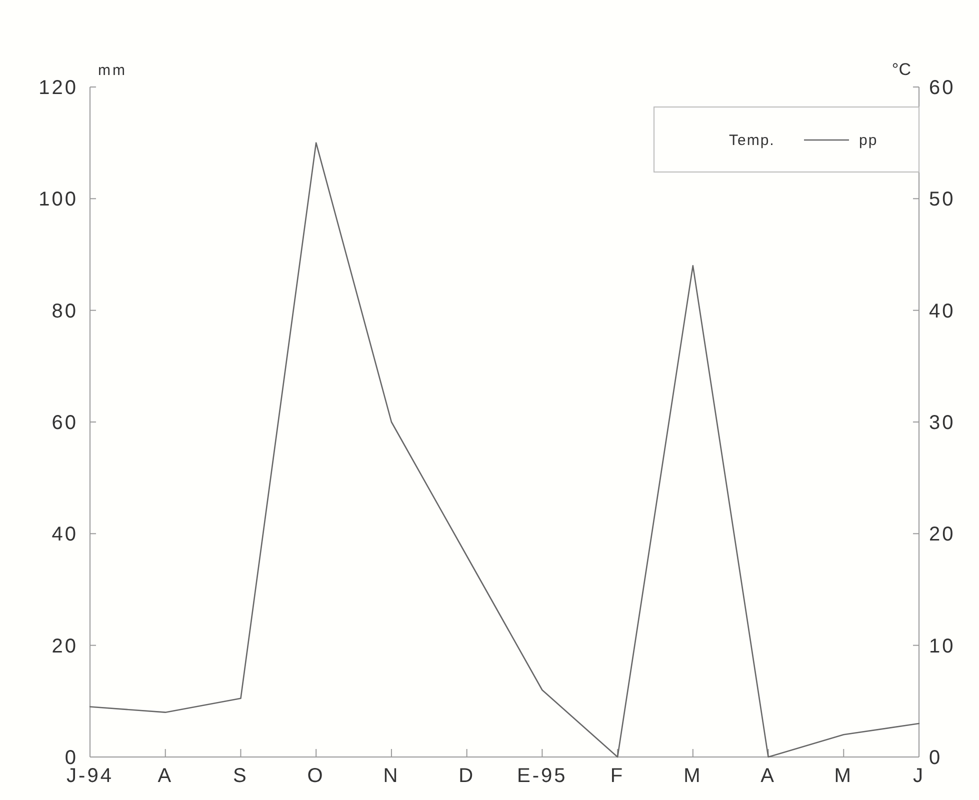 Image resolution: width=979 pixels, height=800 pixels. I want to click on y2-tick-label: 60, so click(942, 88).